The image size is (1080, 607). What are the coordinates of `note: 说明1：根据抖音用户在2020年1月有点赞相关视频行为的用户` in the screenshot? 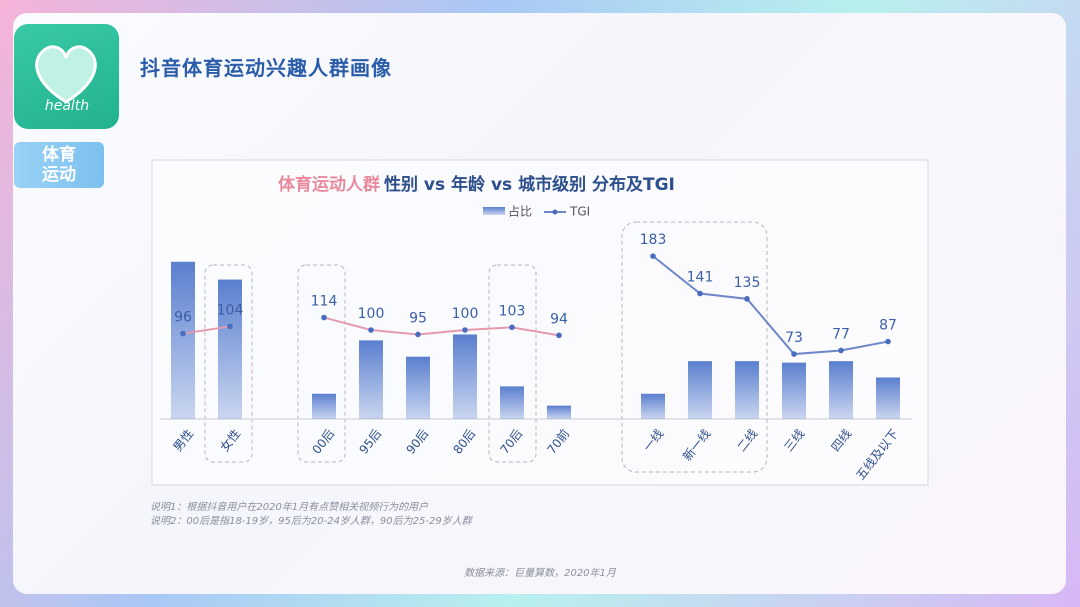 It's located at (289, 507).